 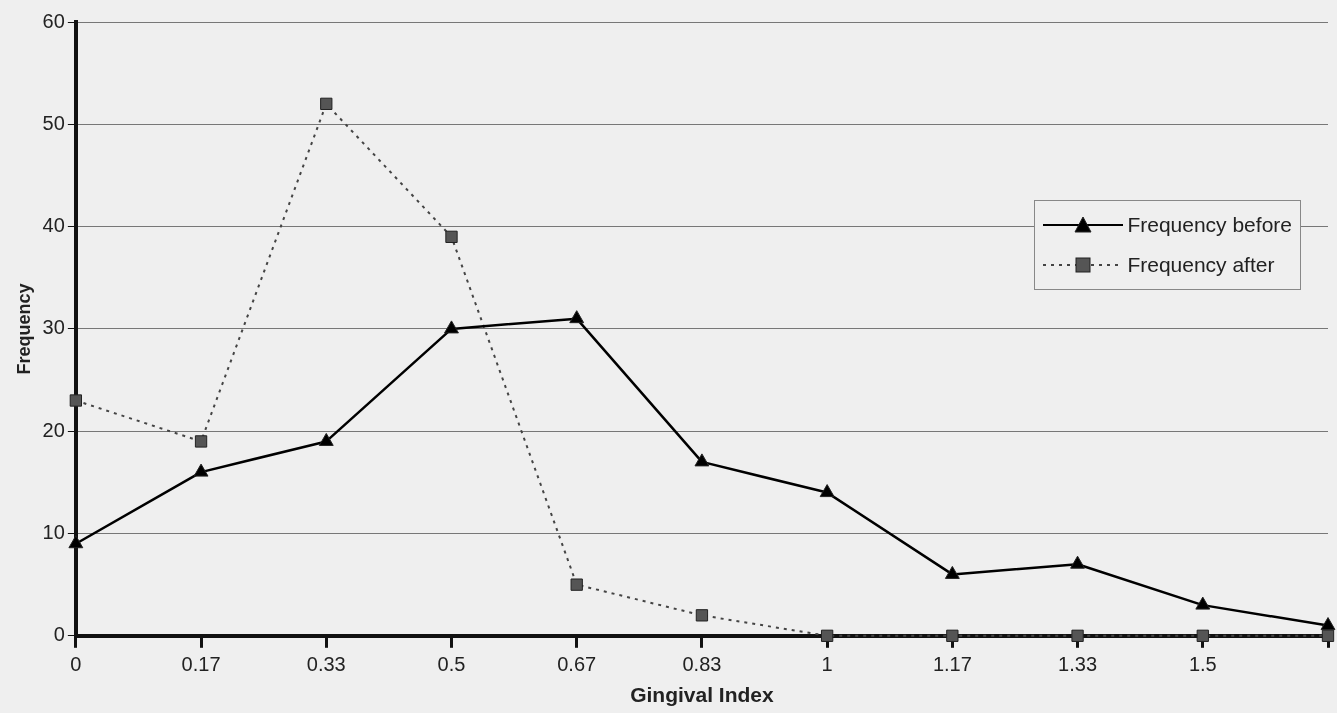 What do you see at coordinates (76, 664) in the screenshot?
I see `x-tick-label: 0` at bounding box center [76, 664].